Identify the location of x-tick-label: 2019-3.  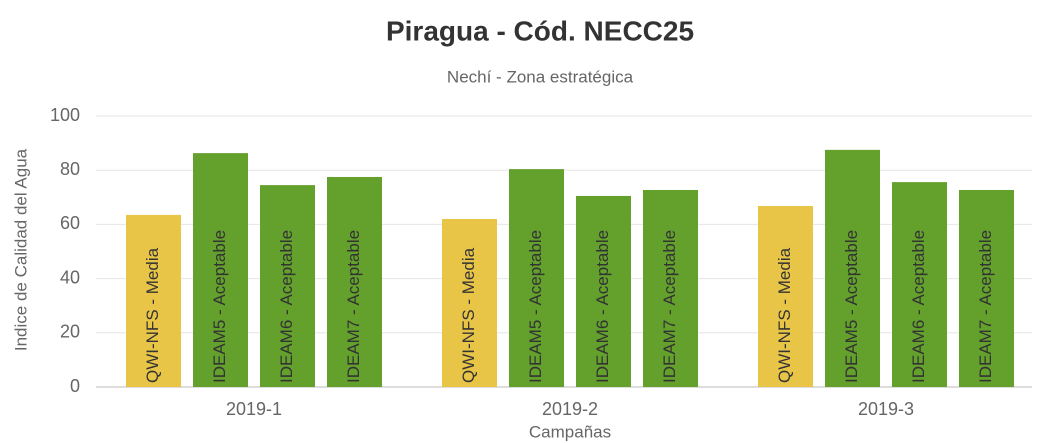
(886, 409).